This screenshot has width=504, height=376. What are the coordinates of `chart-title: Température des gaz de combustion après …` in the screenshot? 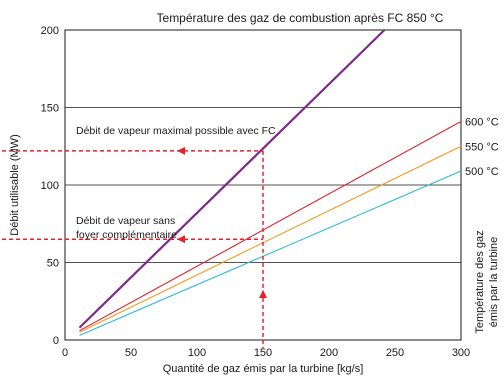 It's located at (300, 18).